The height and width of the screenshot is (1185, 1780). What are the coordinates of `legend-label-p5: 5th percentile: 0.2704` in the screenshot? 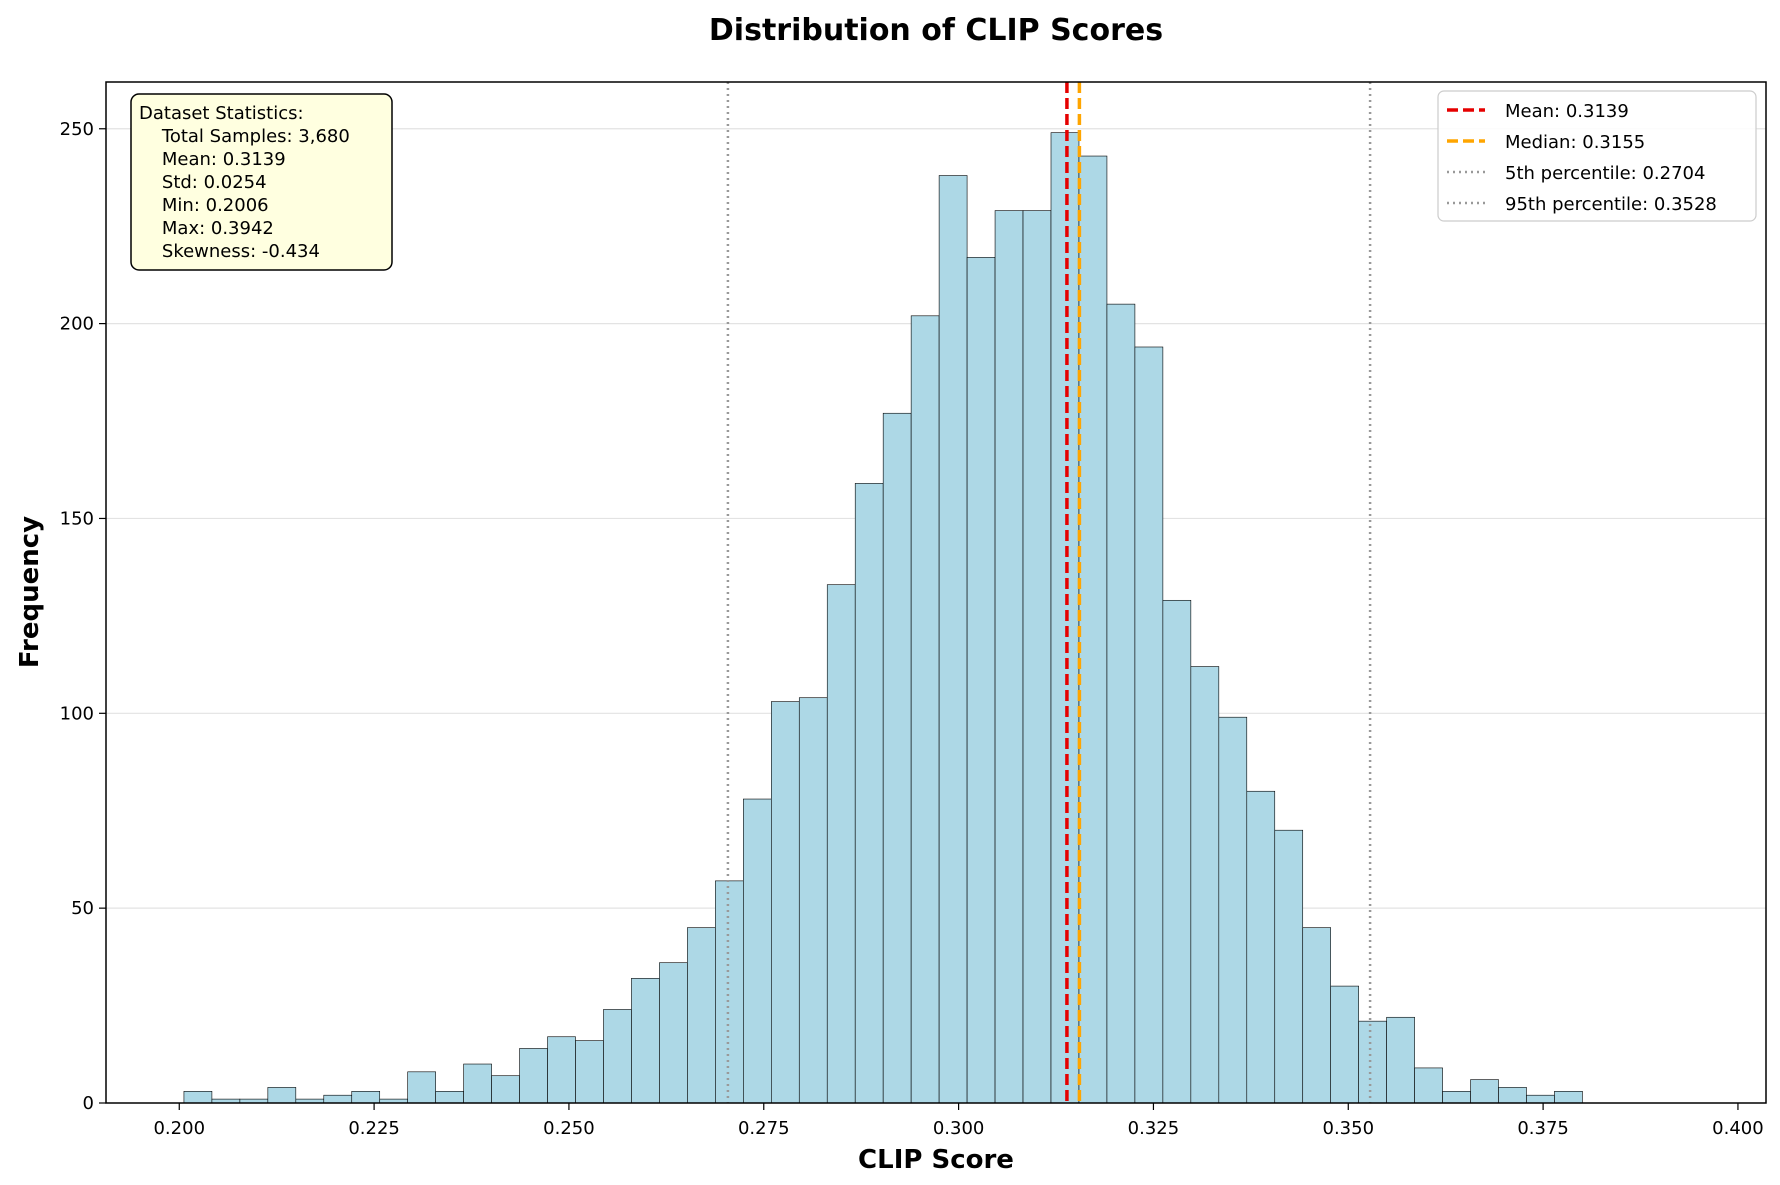 It's located at (1605, 173).